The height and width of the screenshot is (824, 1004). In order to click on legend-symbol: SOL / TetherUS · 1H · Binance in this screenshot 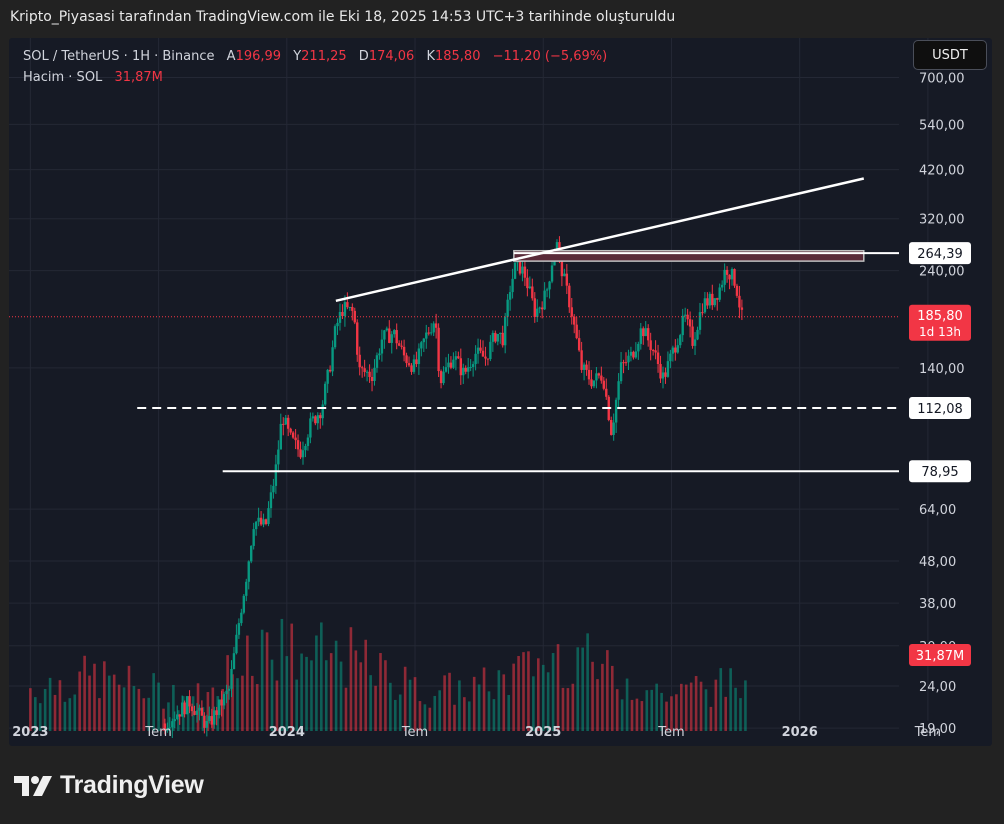, I will do `click(119, 56)`.